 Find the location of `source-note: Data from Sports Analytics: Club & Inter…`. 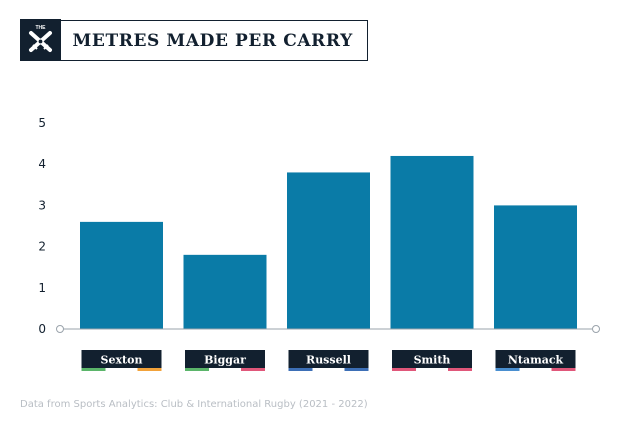

source-note: Data from Sports Analytics: Club & Inter… is located at coordinates (194, 404).